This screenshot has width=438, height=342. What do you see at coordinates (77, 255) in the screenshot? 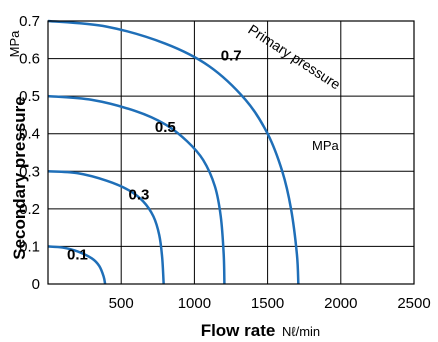
I see `series-label-0.1: 0.1` at bounding box center [77, 255].